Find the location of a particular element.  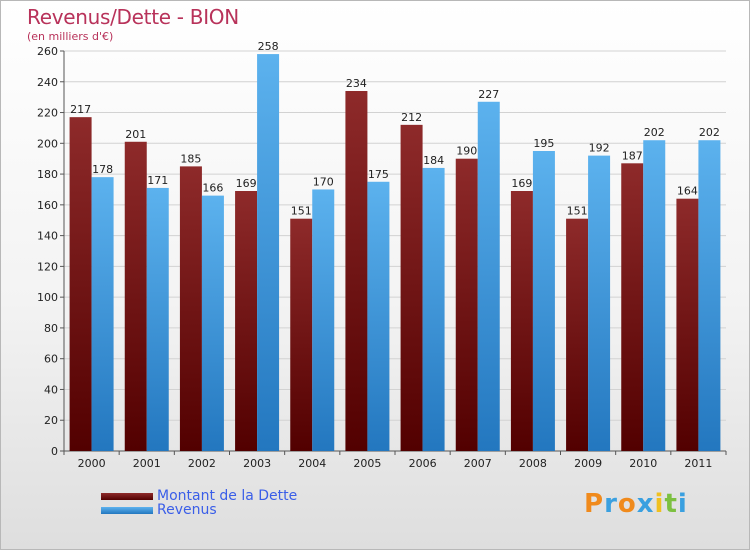

data-label-revenus: 227 is located at coordinates (488, 94).